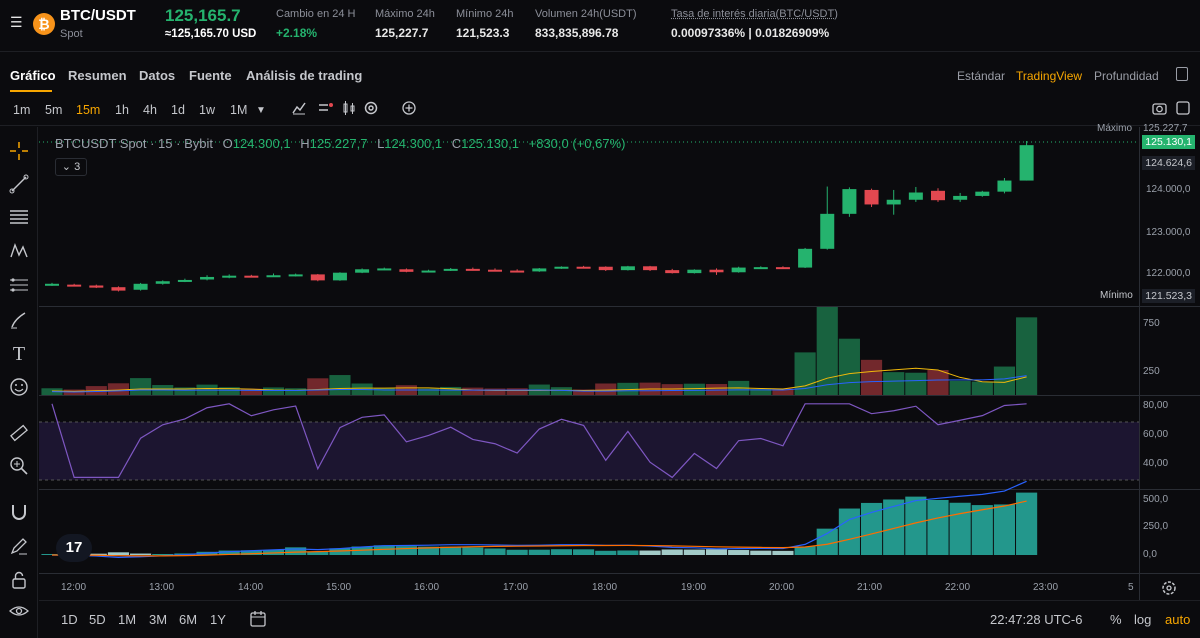 The image size is (1200, 638). What do you see at coordinates (19, 185) in the screenshot?
I see `trend-line-icon` at bounding box center [19, 185].